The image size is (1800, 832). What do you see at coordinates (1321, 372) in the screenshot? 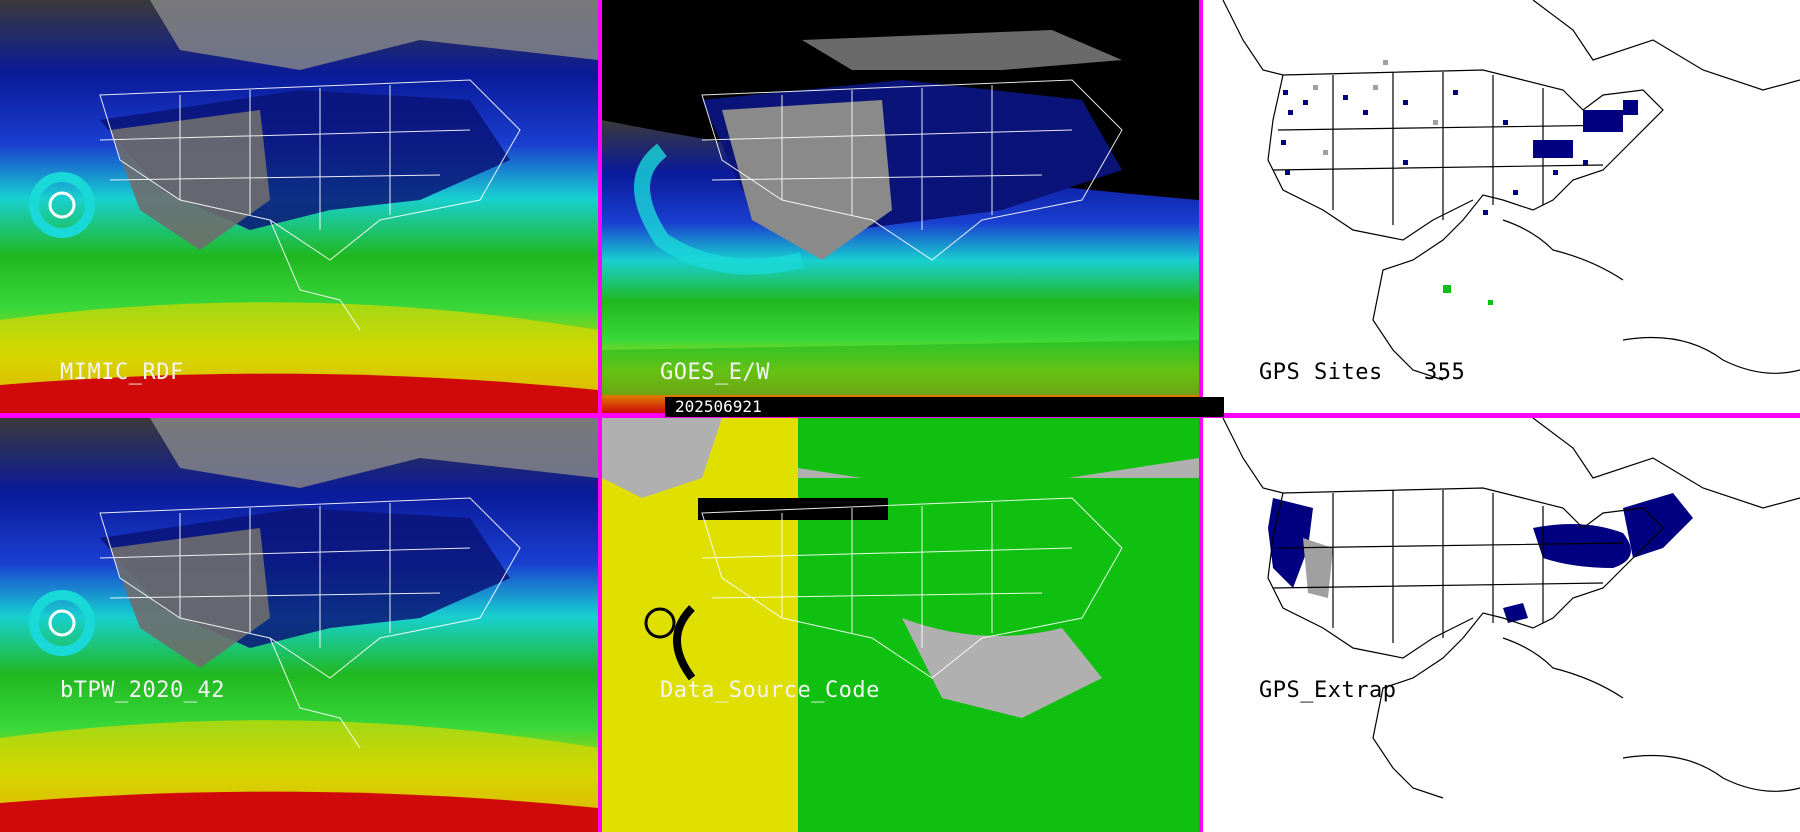
I see `panel-label: GPS Sites` at bounding box center [1321, 372].